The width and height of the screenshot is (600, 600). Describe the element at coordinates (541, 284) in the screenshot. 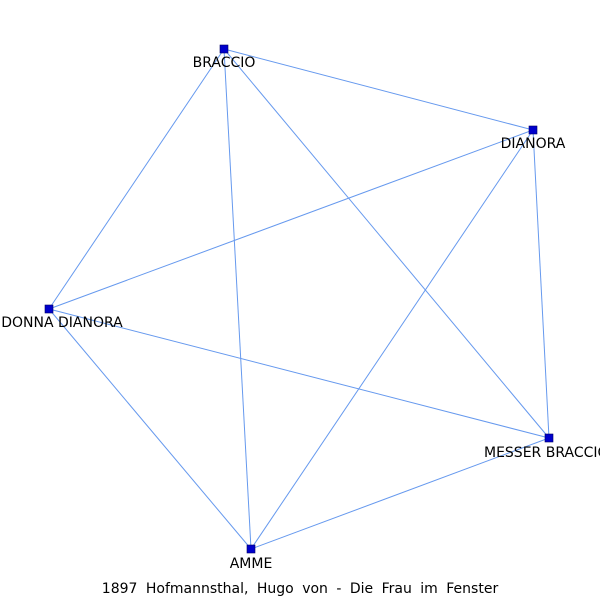

I see `edge-dianora-messer_braccio` at that location.